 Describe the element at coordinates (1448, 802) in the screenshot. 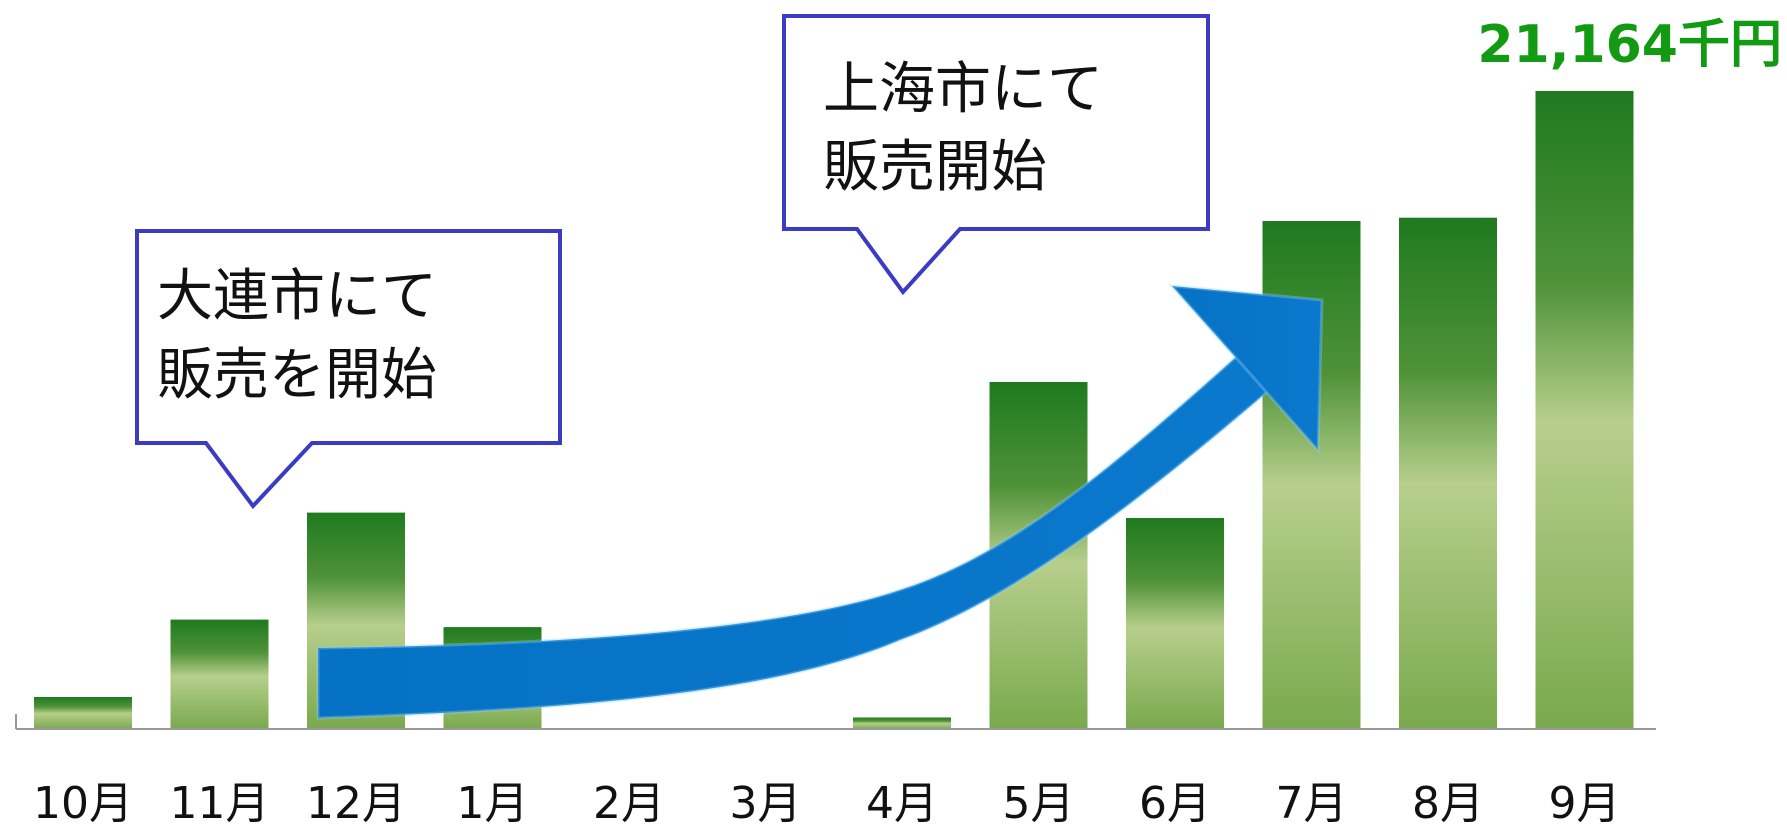

I see `x-tick-label-11: 8月` at that location.